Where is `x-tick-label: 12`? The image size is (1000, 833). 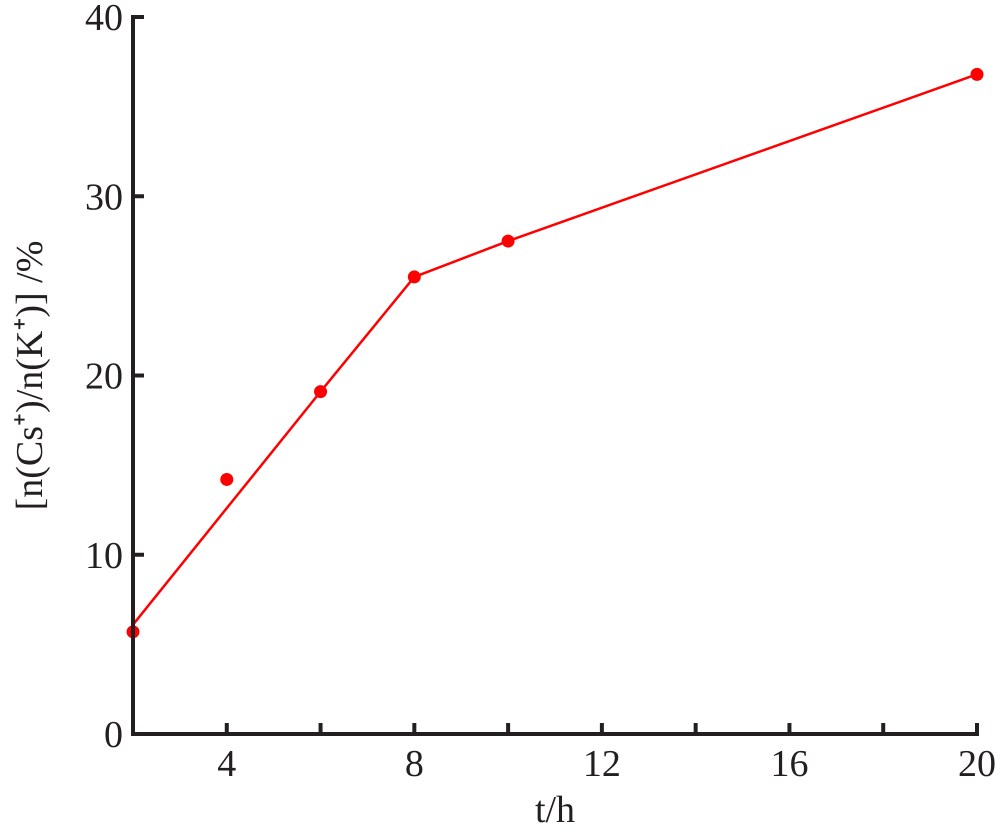 x-tick-label: 12 is located at coordinates (601, 764).